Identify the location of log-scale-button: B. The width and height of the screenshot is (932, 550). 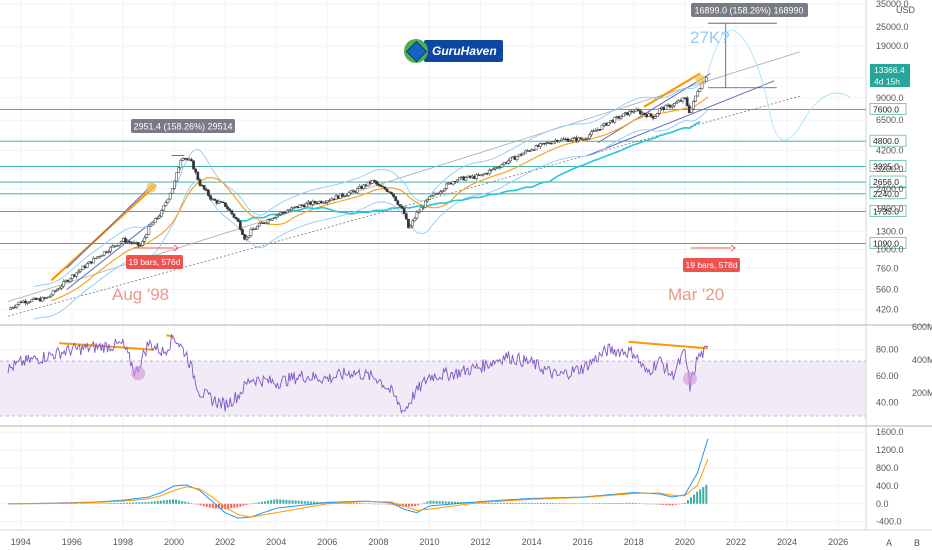
(917, 543).